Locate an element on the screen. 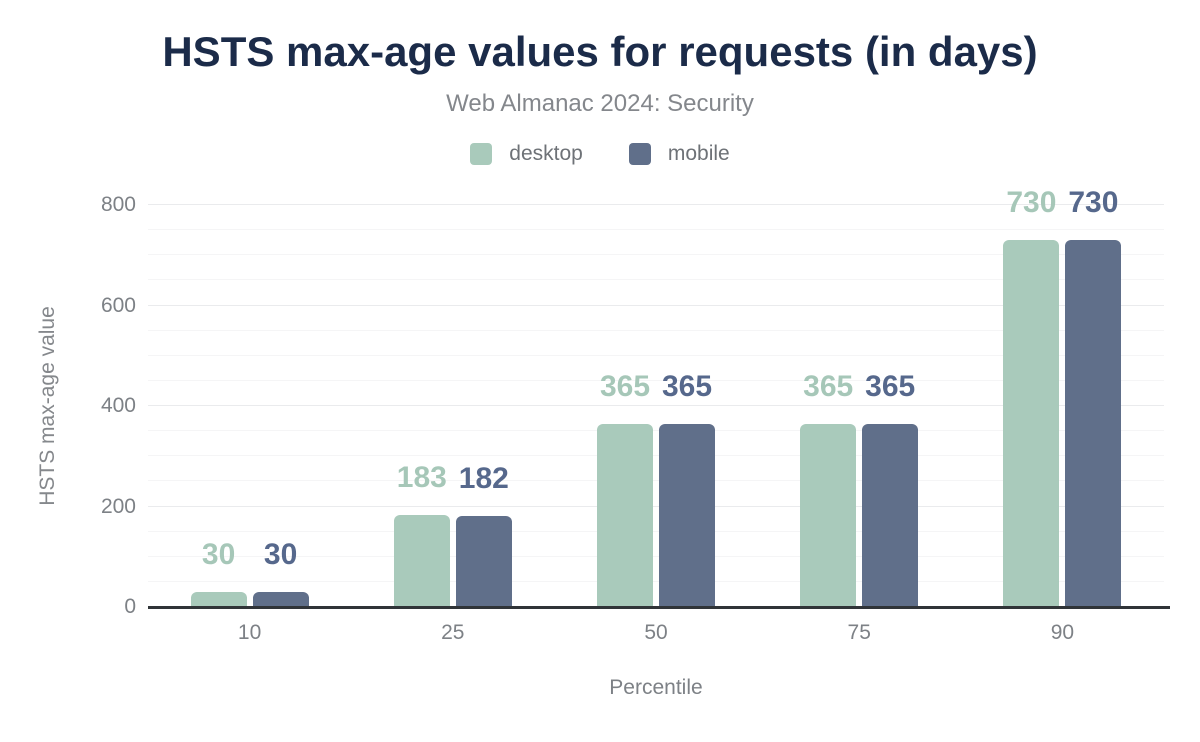 Image resolution: width=1200 pixels, height=742 pixels. legend-swatch-mobile is located at coordinates (639, 154).